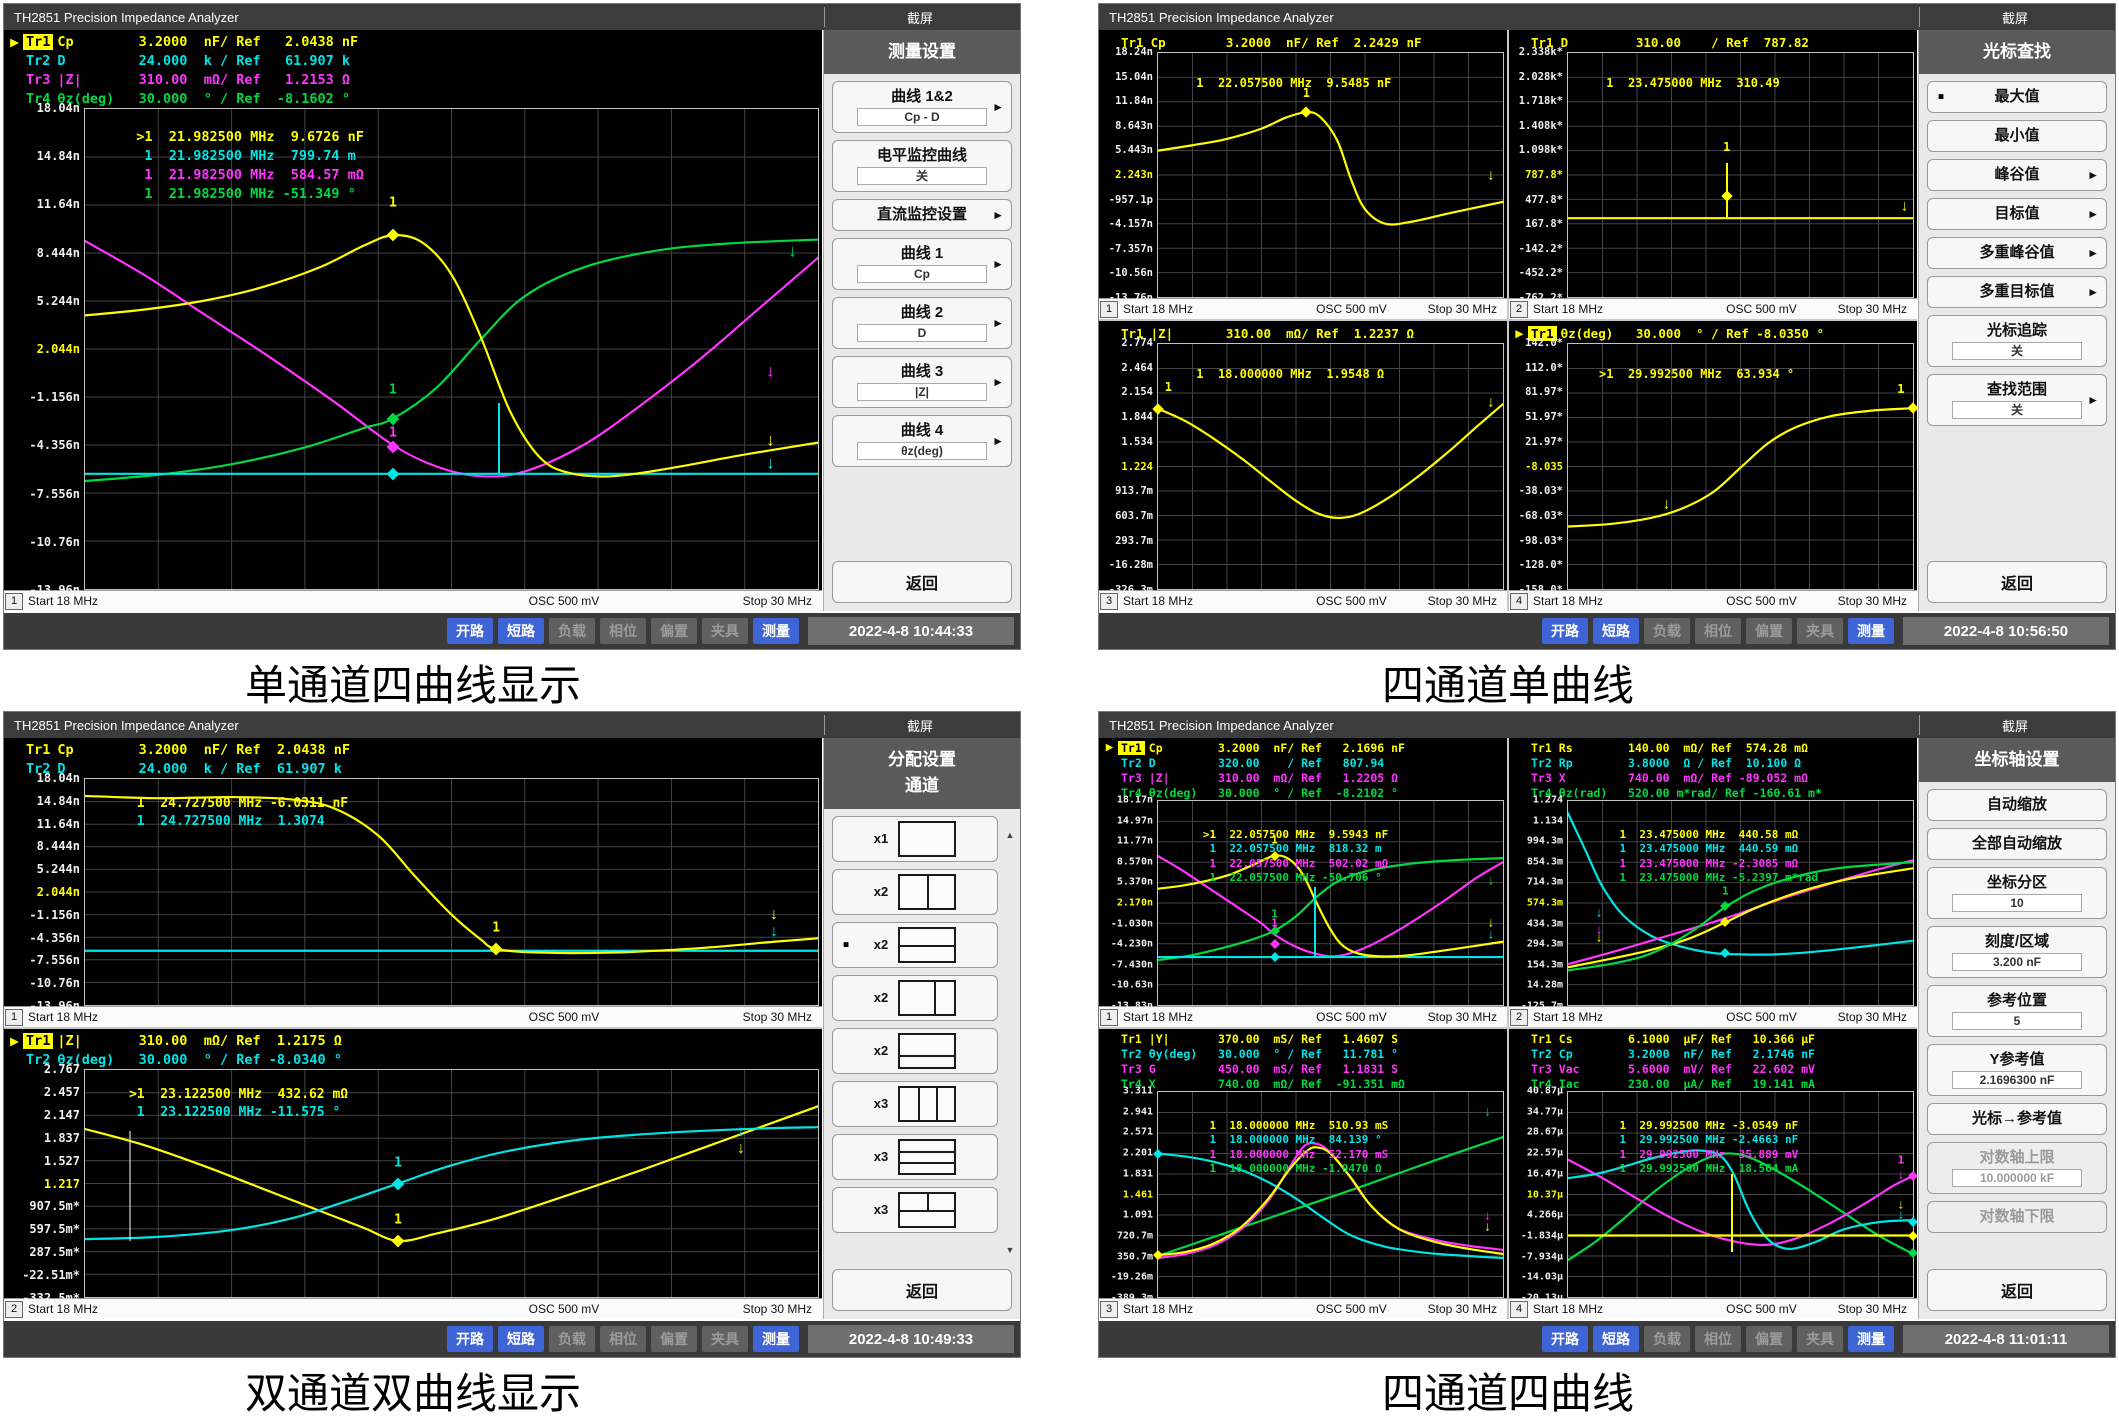 Image resolution: width=2119 pixels, height=1421 pixels. I want to click on menu-item-7: 光标→参考值, so click(2017, 1119).